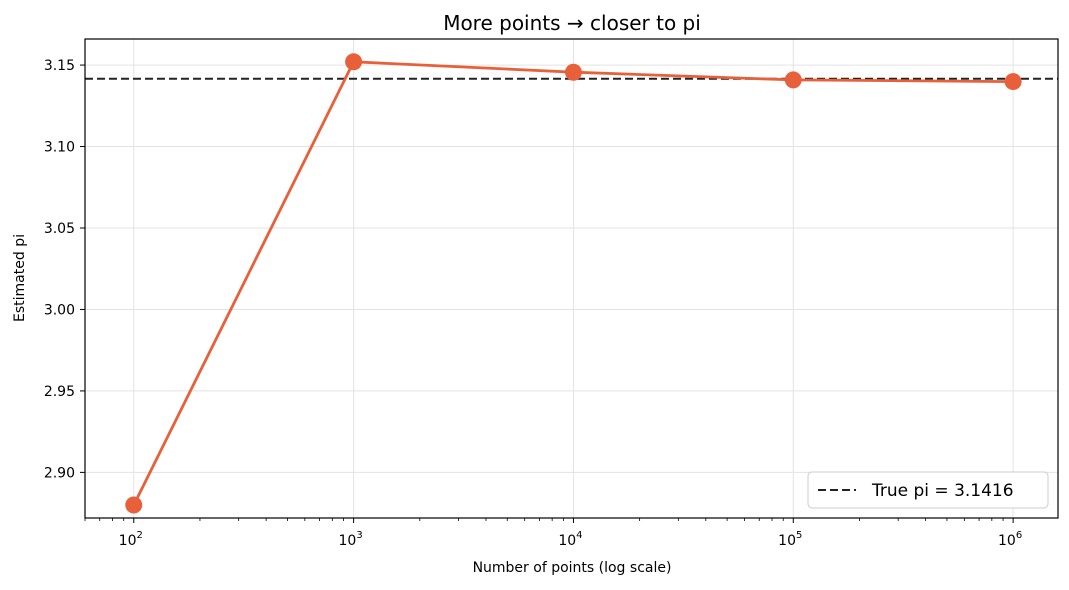 The height and width of the screenshot is (590, 1069). Describe the element at coordinates (20, 278) in the screenshot. I see `y-axis-label: Estimated pi` at that location.